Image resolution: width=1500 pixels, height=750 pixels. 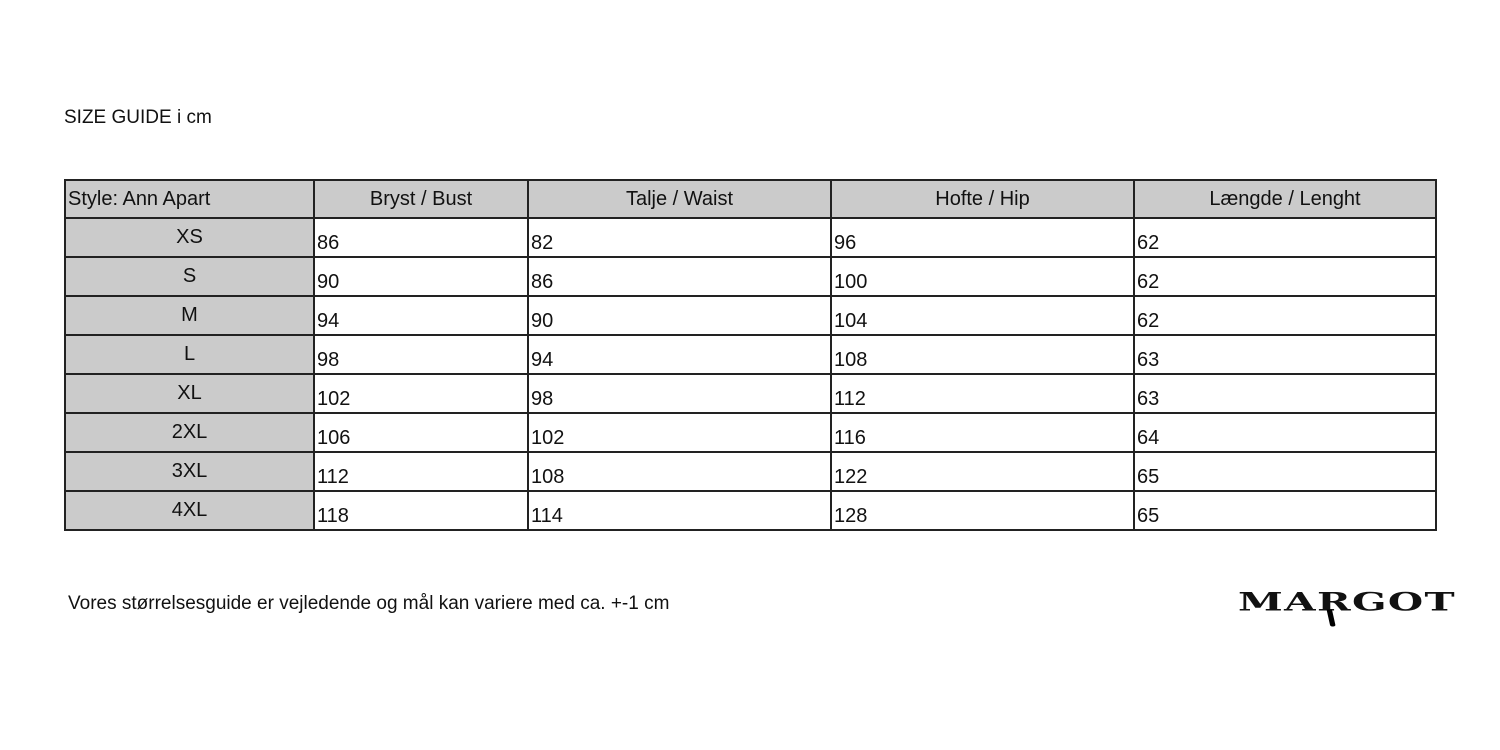 What do you see at coordinates (421, 471) in the screenshot?
I see `cell-bust: 112` at bounding box center [421, 471].